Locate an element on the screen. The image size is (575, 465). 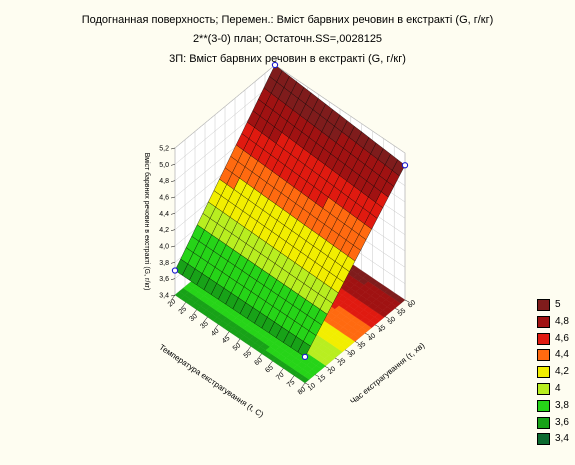
legend-label: 4,4 is located at coordinates (562, 355).